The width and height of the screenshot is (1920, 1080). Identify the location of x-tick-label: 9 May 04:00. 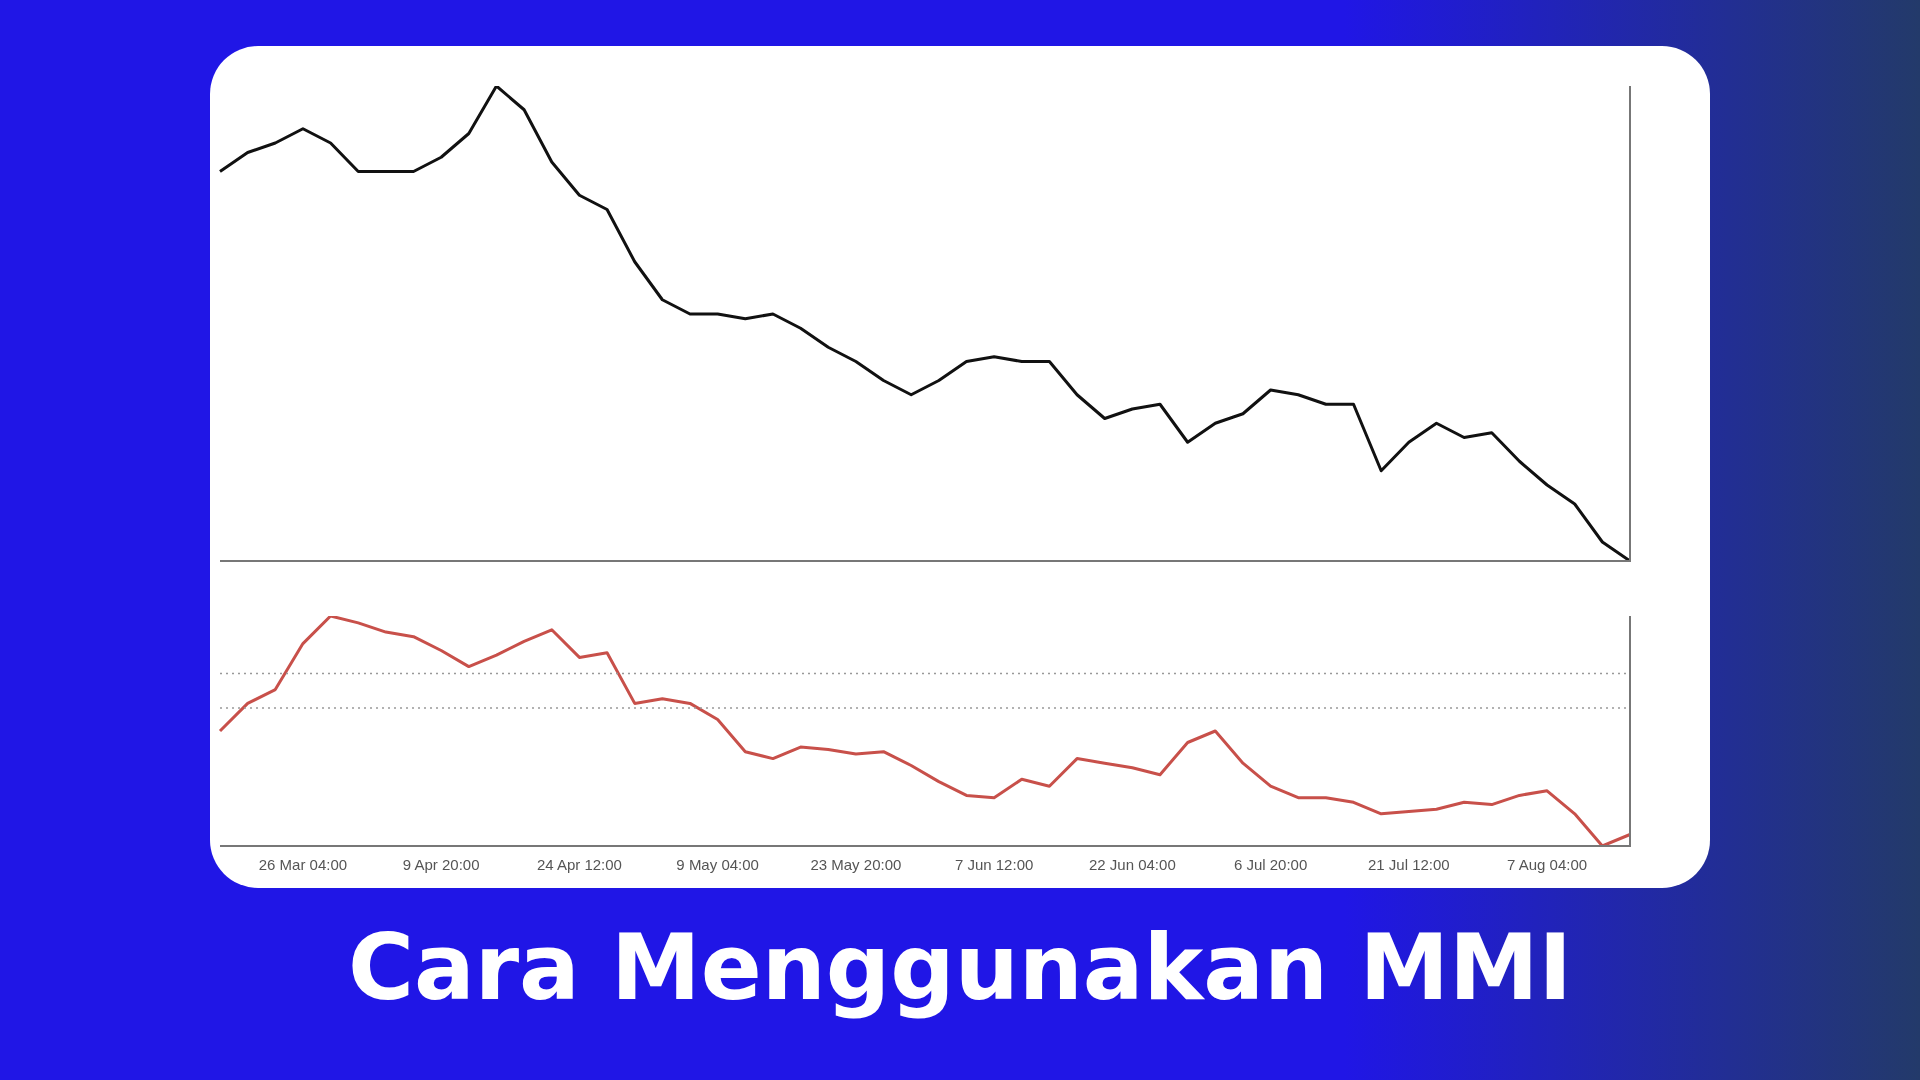
(717, 865).